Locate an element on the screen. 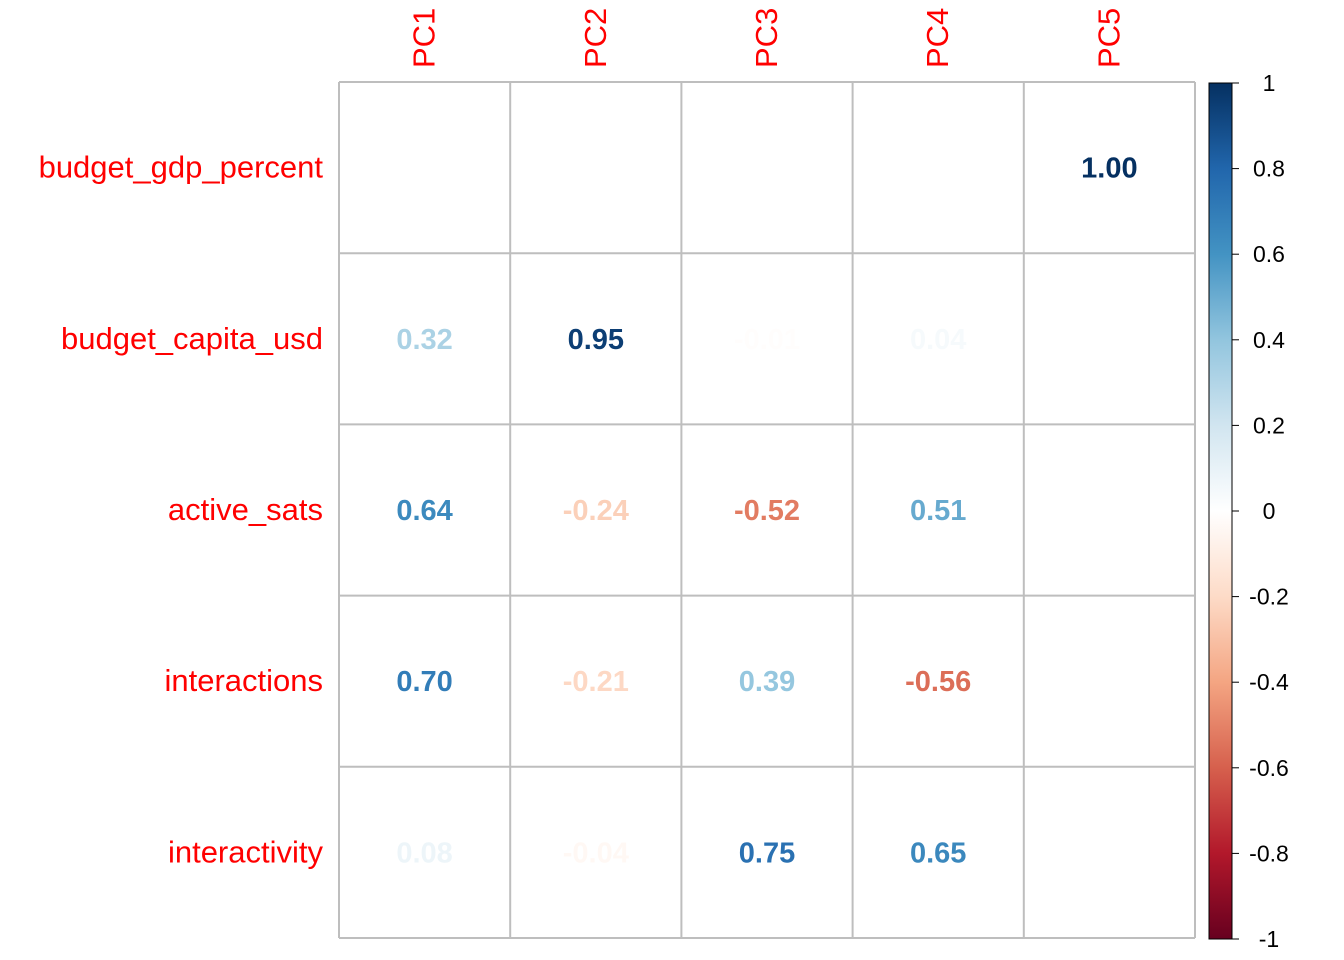 The width and height of the screenshot is (1344, 960). colorbar-tick-label: 1 is located at coordinates (1269, 83).